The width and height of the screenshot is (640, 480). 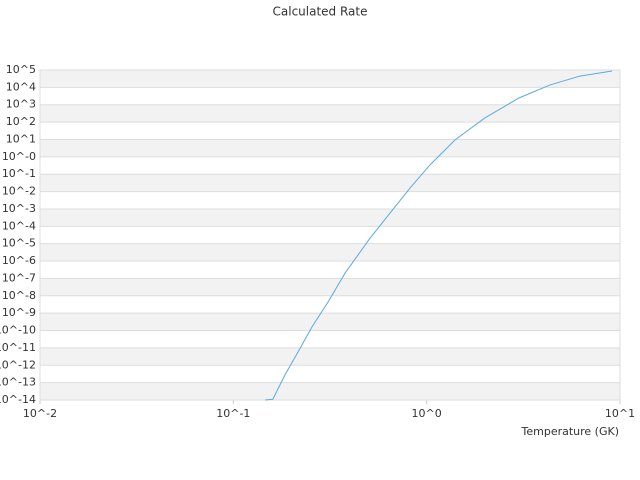 I want to click on y-tick-label: 10^-5, so click(x=19, y=243).